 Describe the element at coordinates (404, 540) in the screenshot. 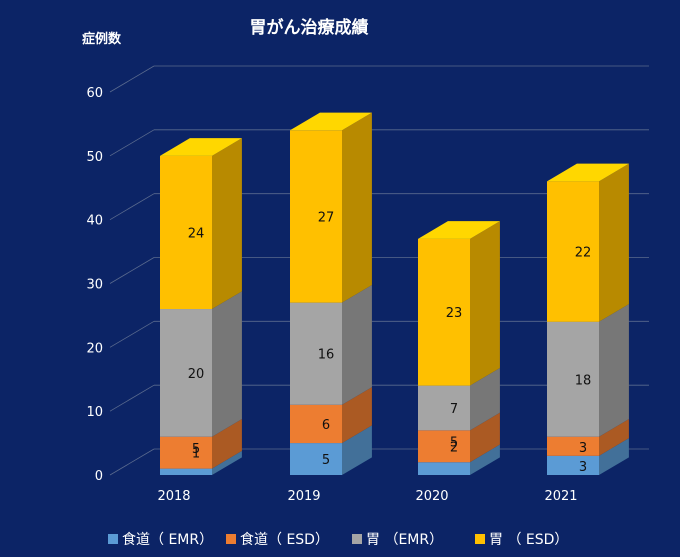

I see `legend-label: 胃 （EMR）` at that location.